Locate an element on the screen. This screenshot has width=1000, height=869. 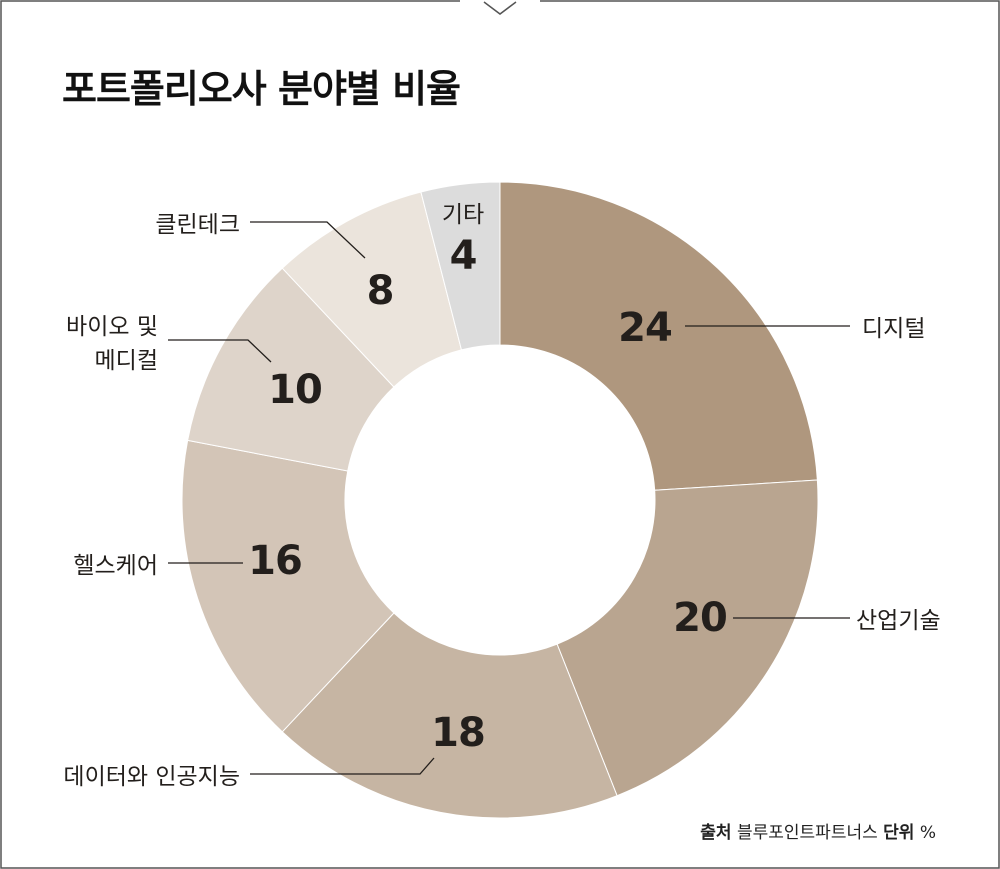
source-label: 출처 is located at coordinates (716, 833).